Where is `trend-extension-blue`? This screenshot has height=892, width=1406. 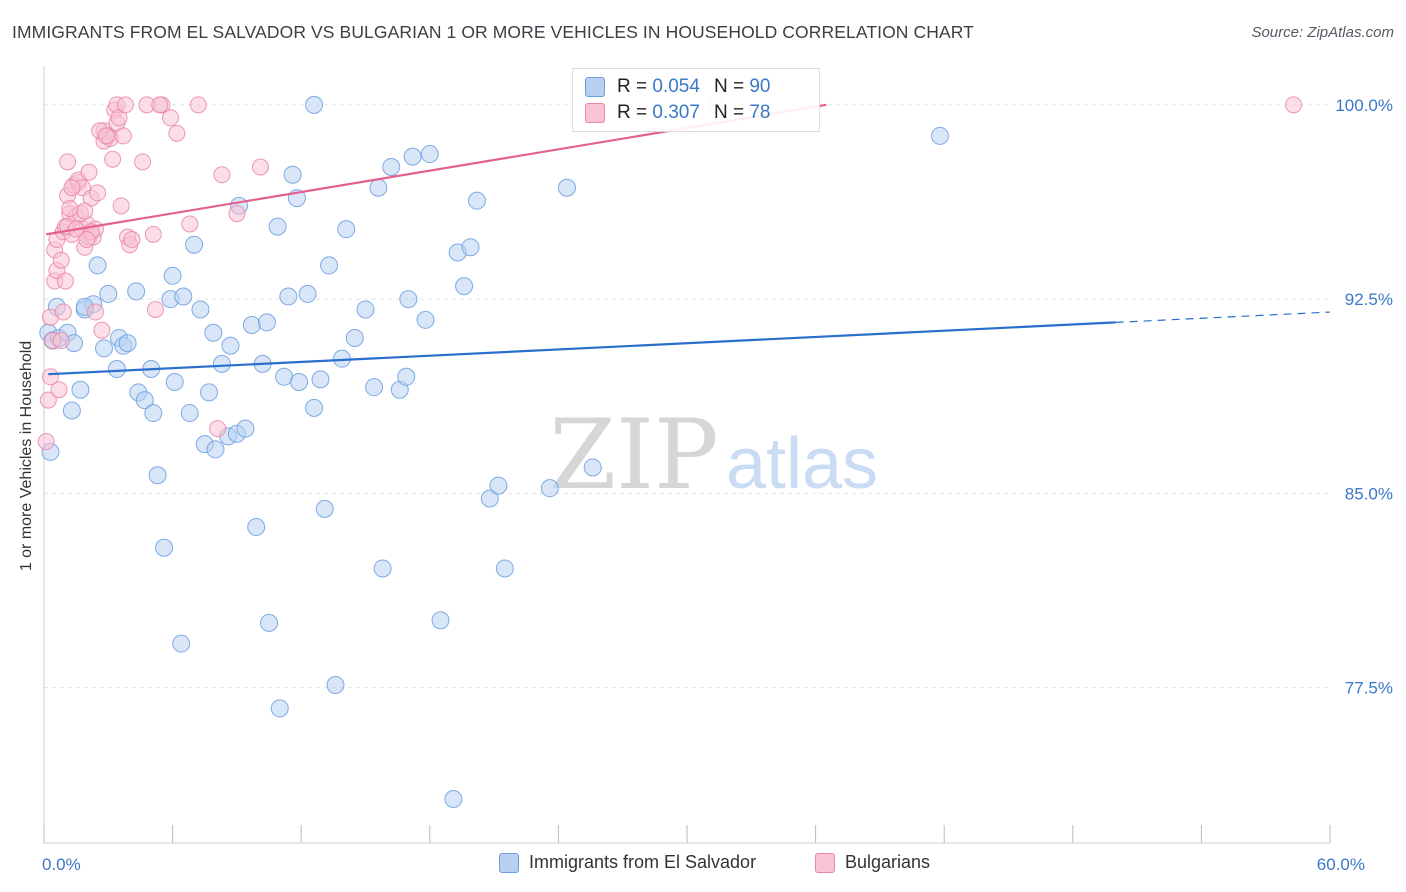 trend-extension-blue is located at coordinates (1223, 317).